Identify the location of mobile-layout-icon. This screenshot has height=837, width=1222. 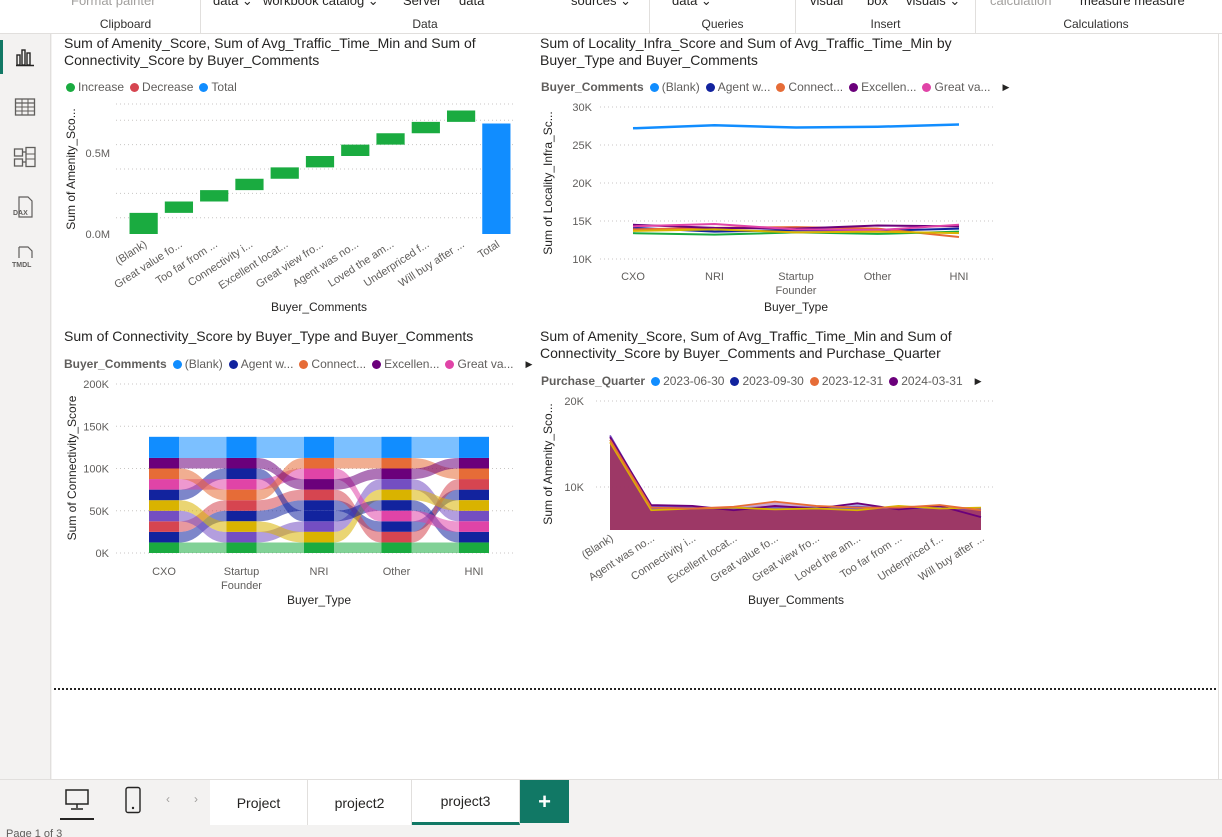
(133, 802).